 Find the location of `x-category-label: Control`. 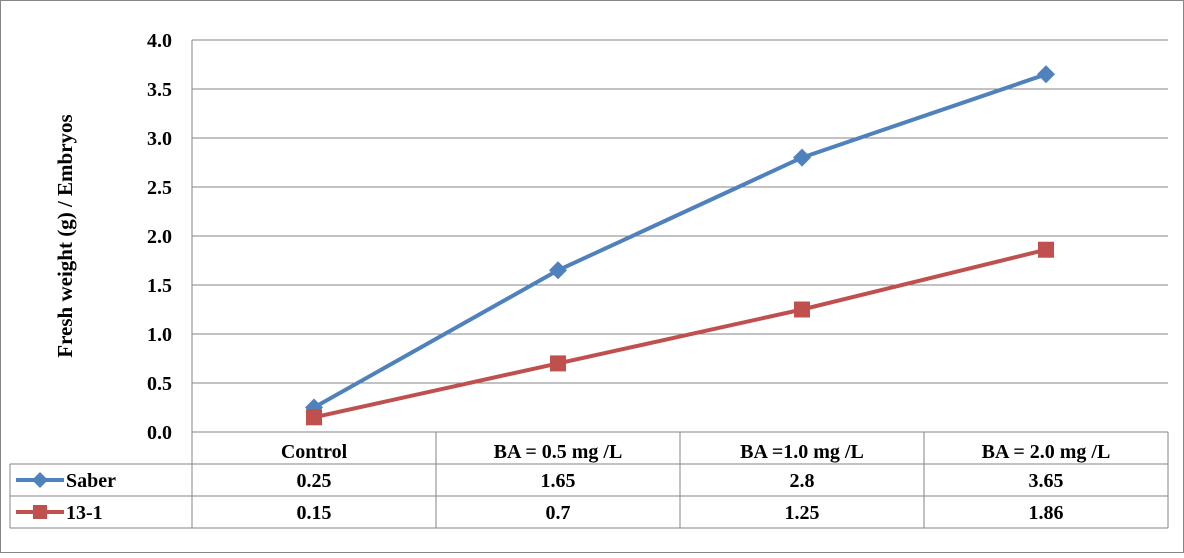

x-category-label: Control is located at coordinates (314, 452).